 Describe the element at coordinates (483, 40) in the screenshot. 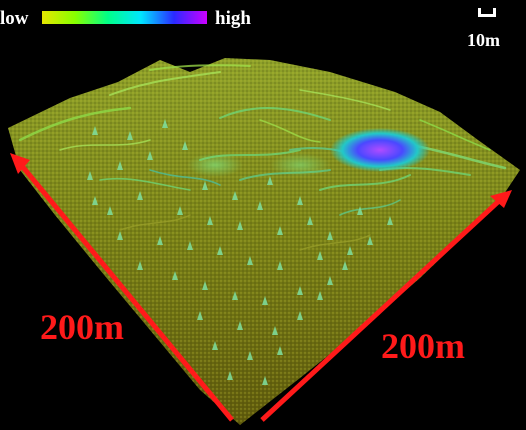

I see `scale-bar-label: 10m` at that location.